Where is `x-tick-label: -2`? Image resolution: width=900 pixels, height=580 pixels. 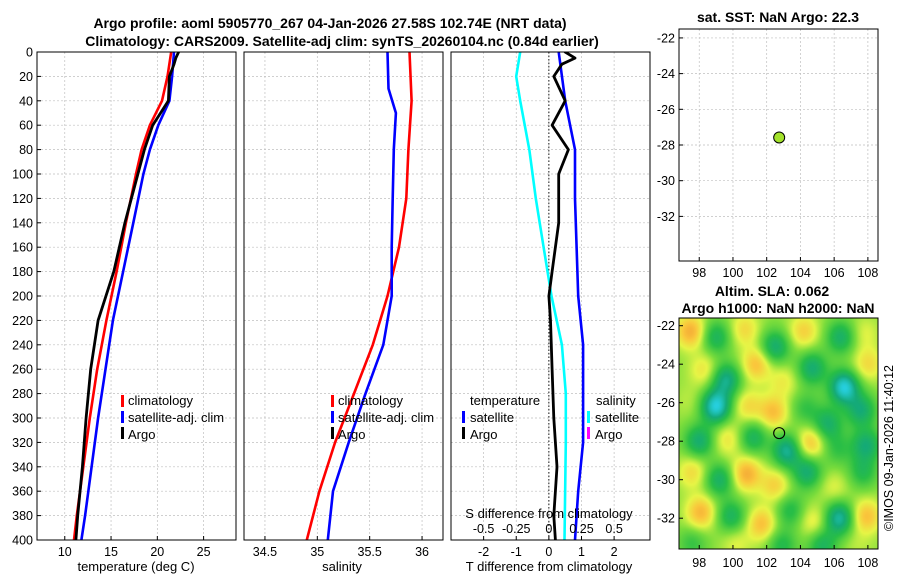
x-tick-label: -2 is located at coordinates (483, 552).